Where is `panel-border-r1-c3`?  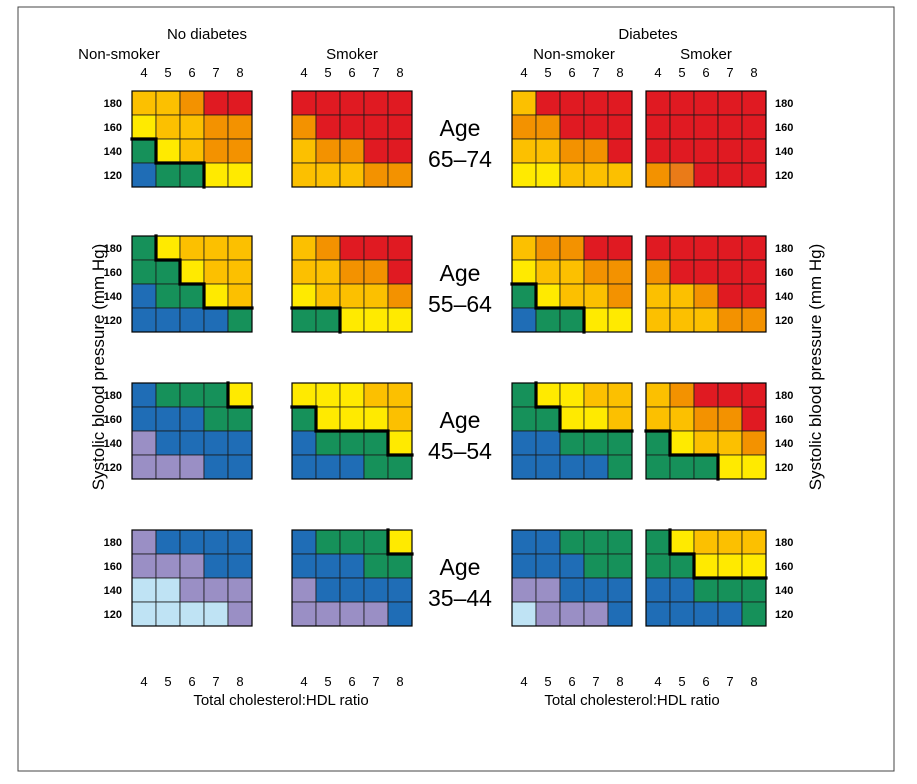
panel-border-r1-c3 is located at coordinates (706, 284).